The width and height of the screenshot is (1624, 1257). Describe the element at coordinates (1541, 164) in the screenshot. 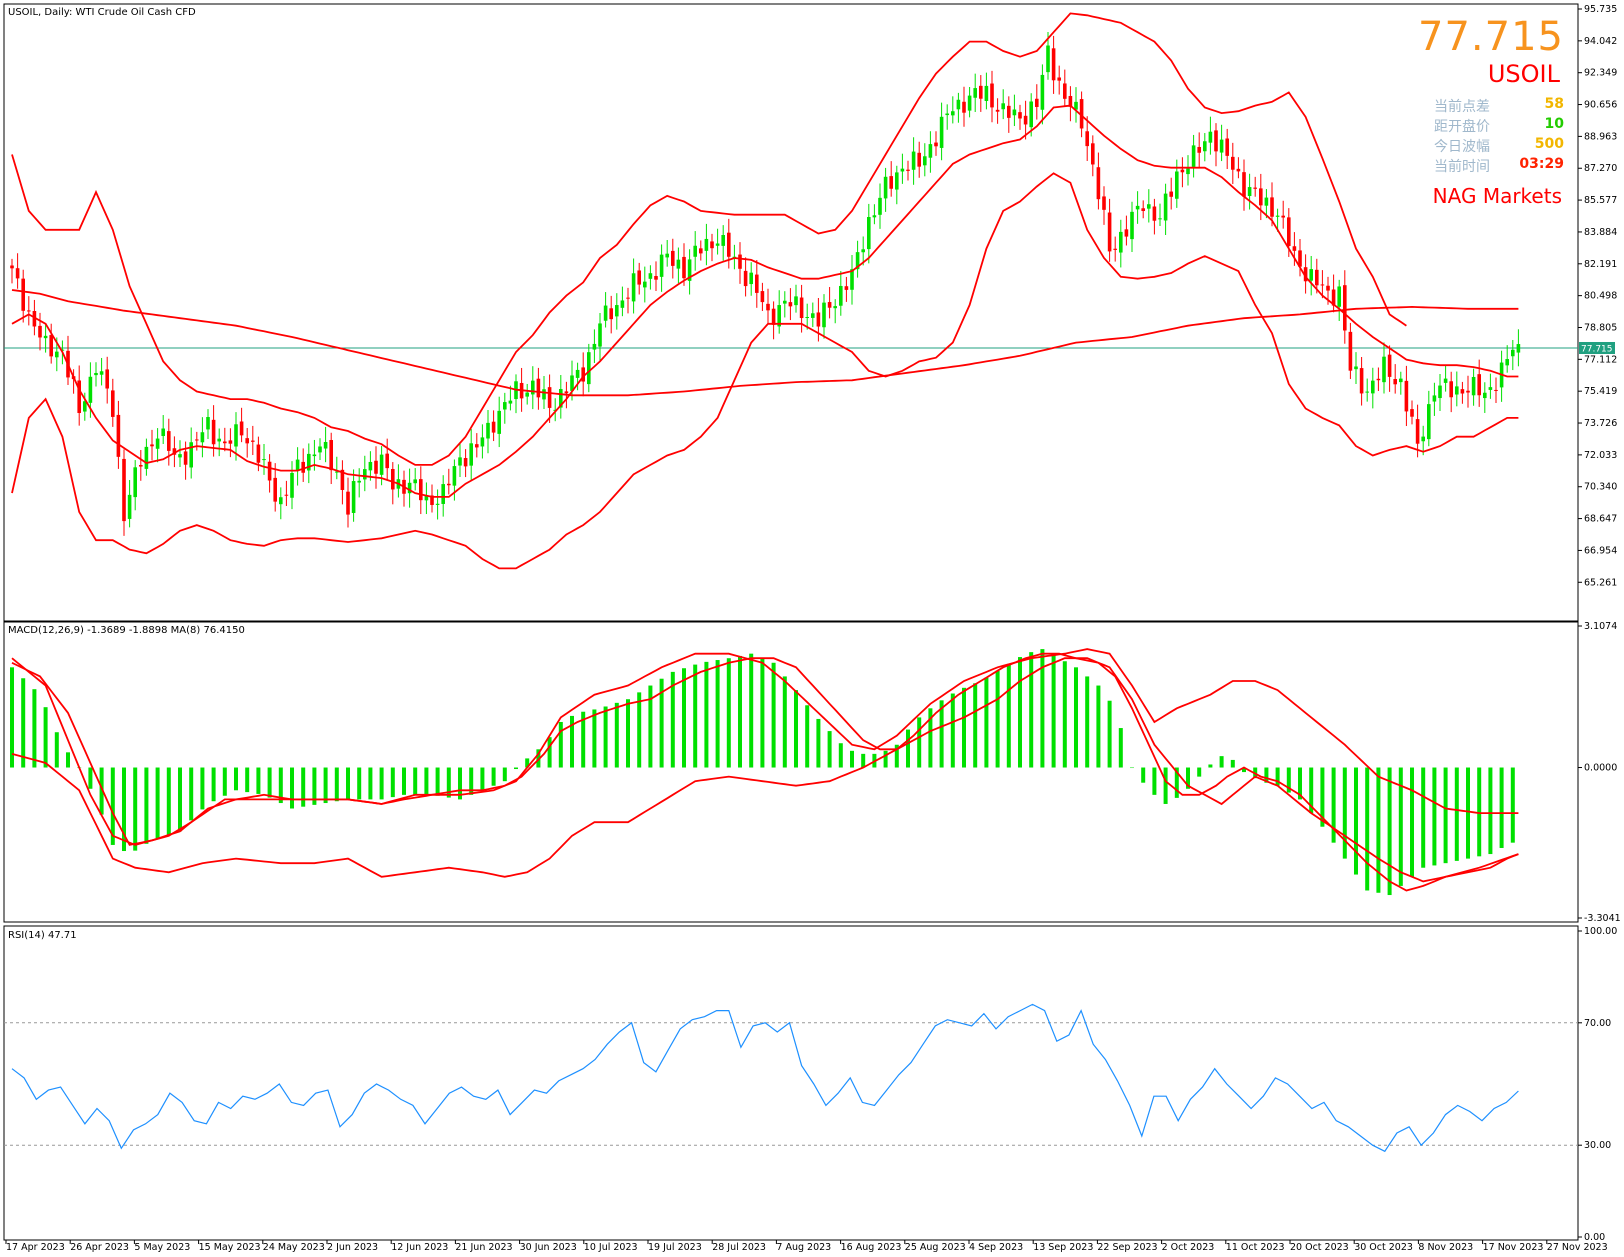

I see `info-value: 03:29` at that location.